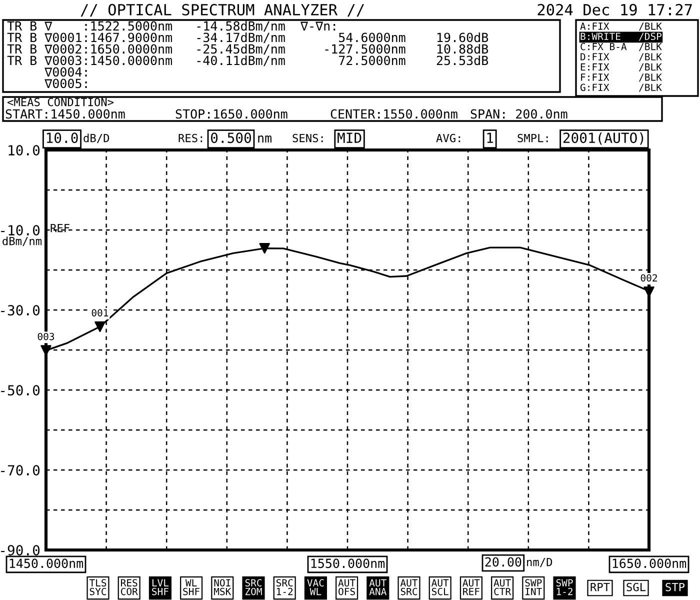 The height and width of the screenshot is (600, 700). Describe the element at coordinates (378, 587) in the screenshot. I see `text: AUT ANA` at that location.